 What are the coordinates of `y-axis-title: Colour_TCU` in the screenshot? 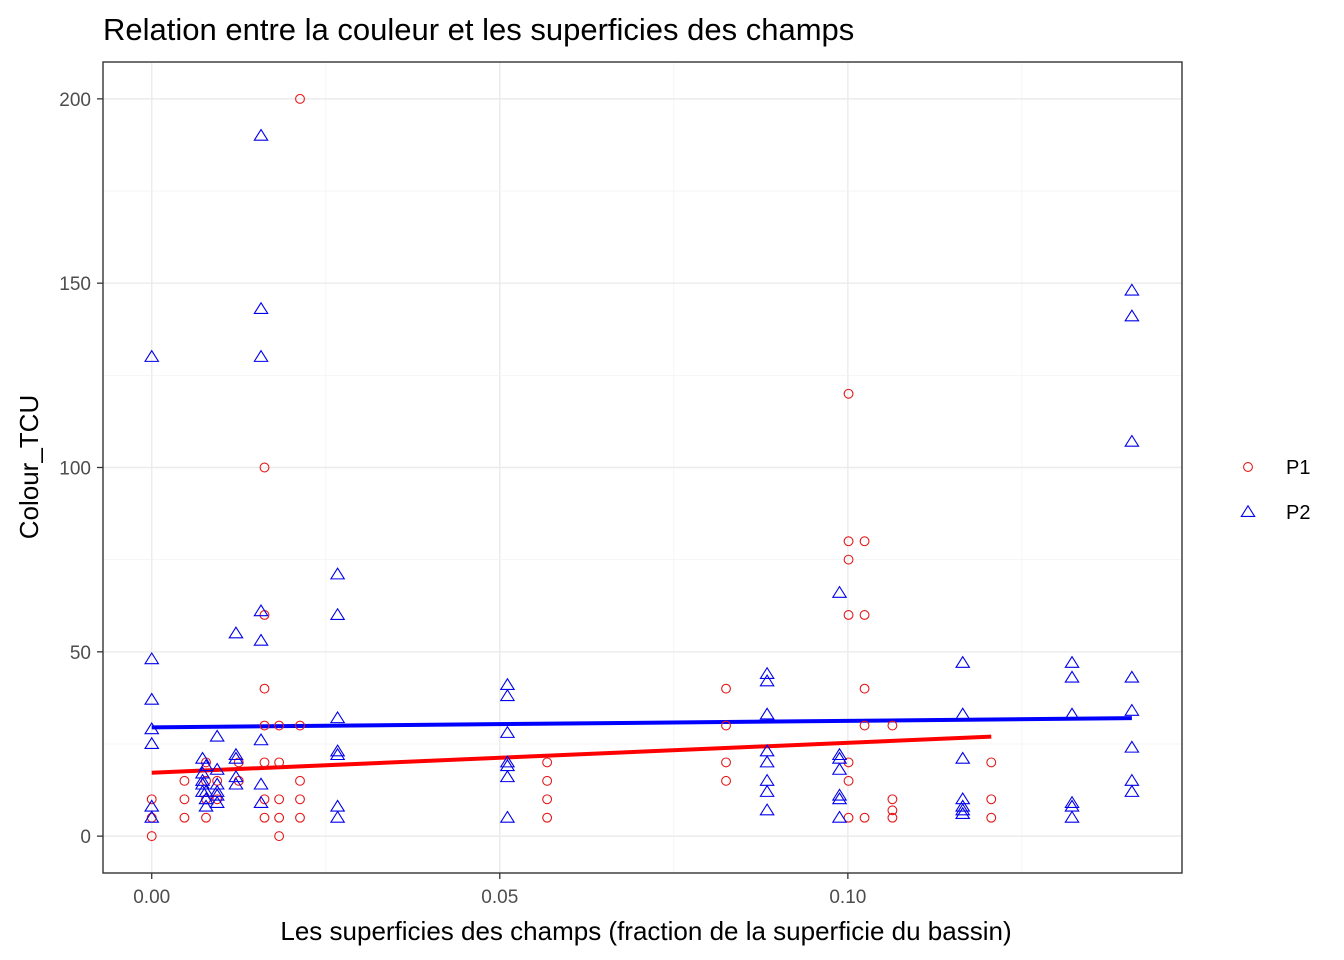 It's located at (29, 467).